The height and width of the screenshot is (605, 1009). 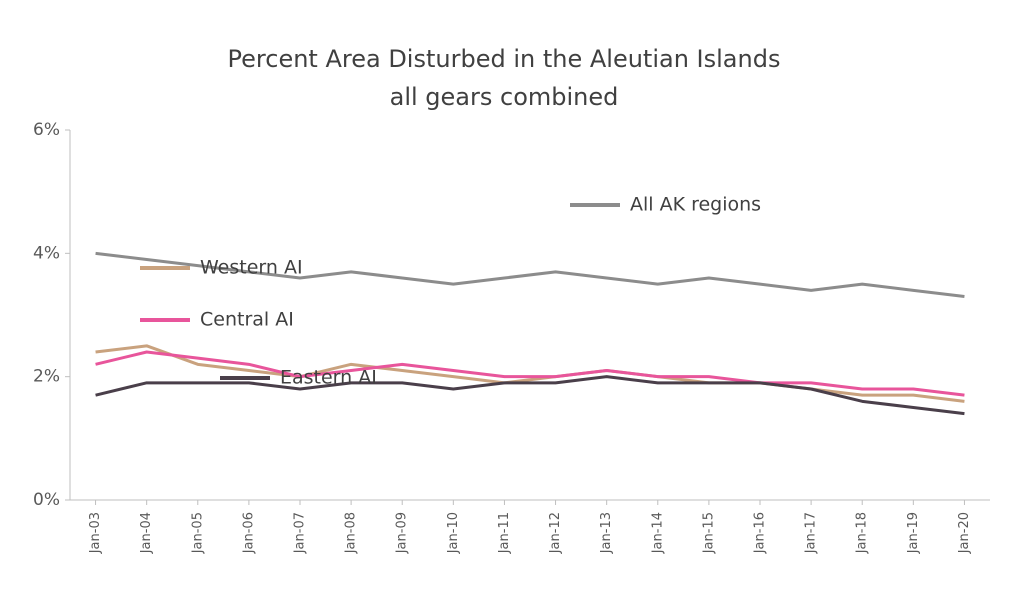 What do you see at coordinates (402, 533) in the screenshot?
I see `x-tick-label: Jan-09` at bounding box center [402, 533].